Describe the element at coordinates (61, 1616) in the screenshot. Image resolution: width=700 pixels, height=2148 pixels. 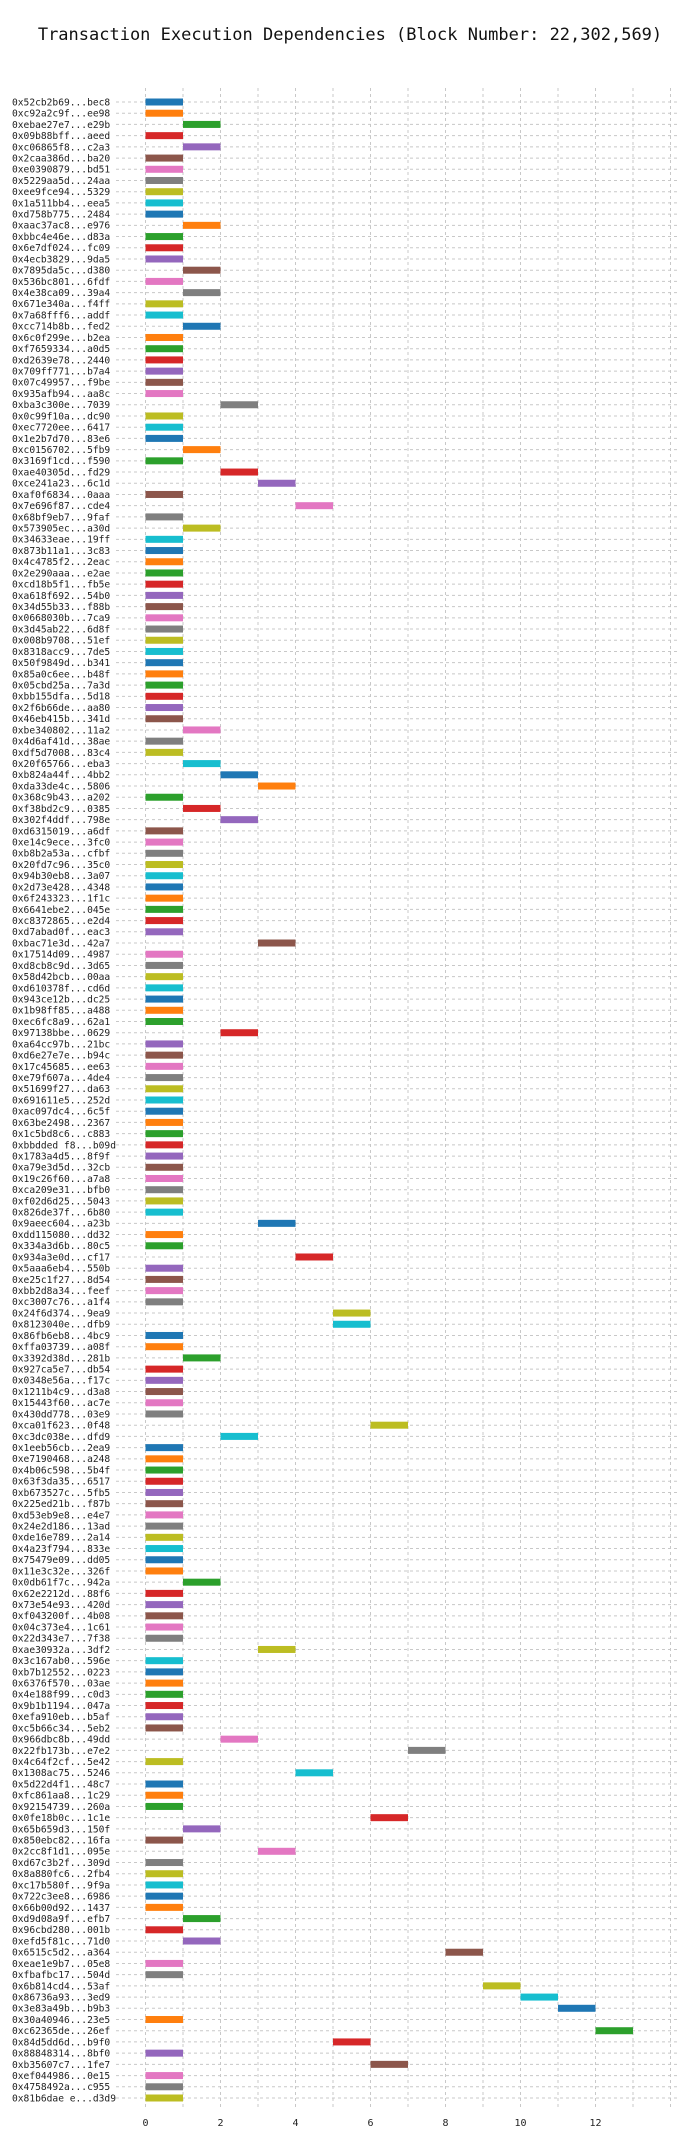
I see `transaction-label: 0xf043200f...4b08` at that location.